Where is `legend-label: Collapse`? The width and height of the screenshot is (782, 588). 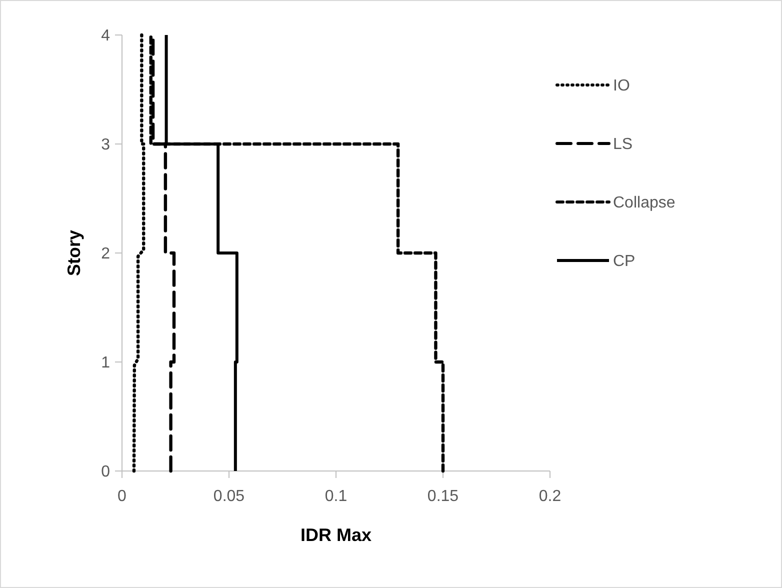
legend-label: Collapse is located at coordinates (644, 203).